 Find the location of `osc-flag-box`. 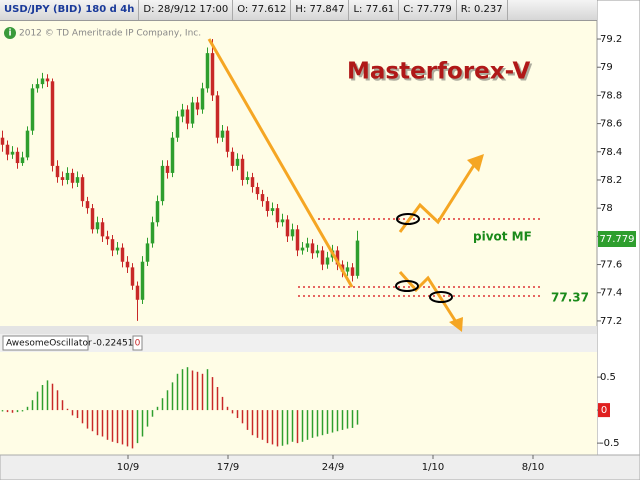

osc-flag-box is located at coordinates (137, 343).